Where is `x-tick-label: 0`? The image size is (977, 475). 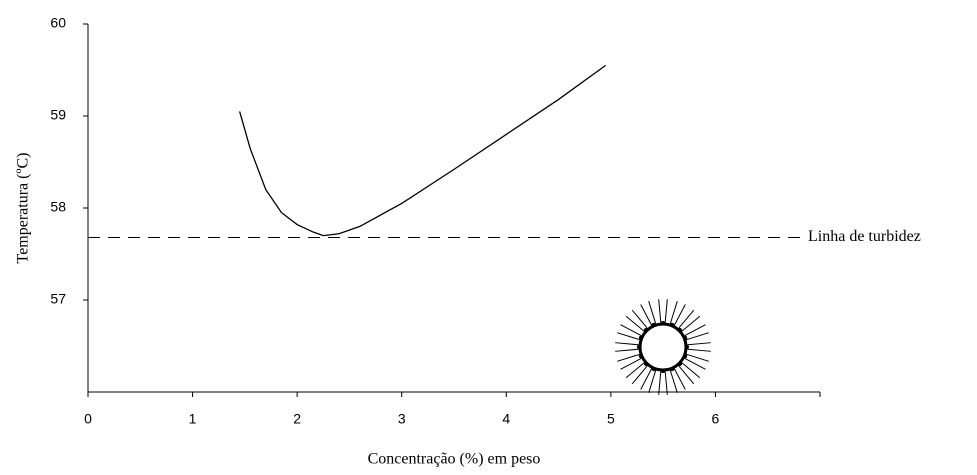 x-tick-label: 0 is located at coordinates (88, 419).